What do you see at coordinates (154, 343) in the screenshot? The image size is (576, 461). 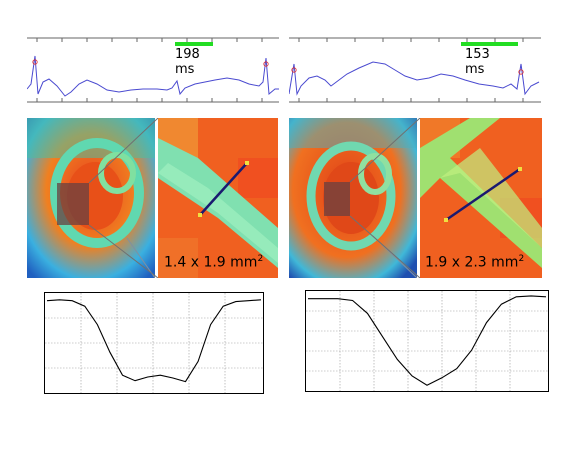 I see `left-intensity-profile` at bounding box center [154, 343].